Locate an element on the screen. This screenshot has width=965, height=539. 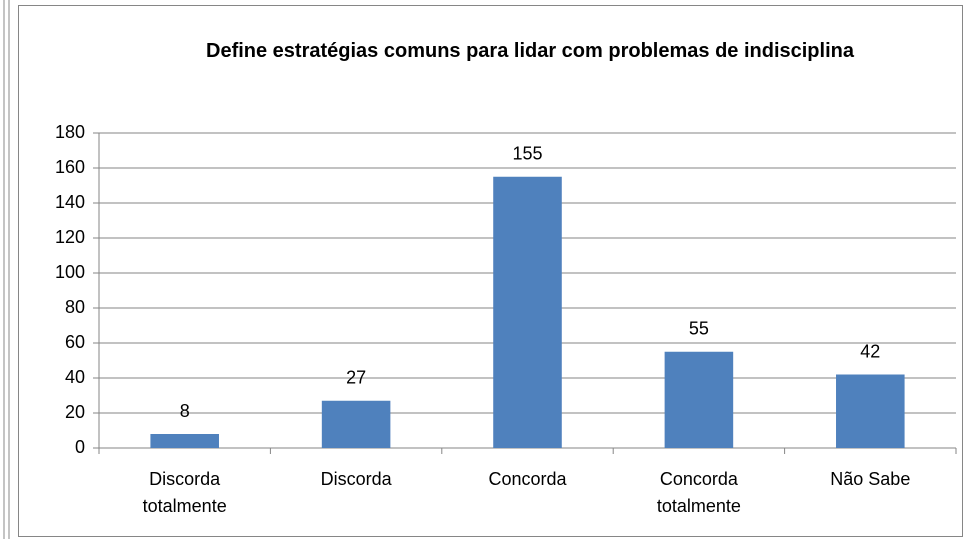
x-tick-label: Concorda totalmente is located at coordinates (698, 492).